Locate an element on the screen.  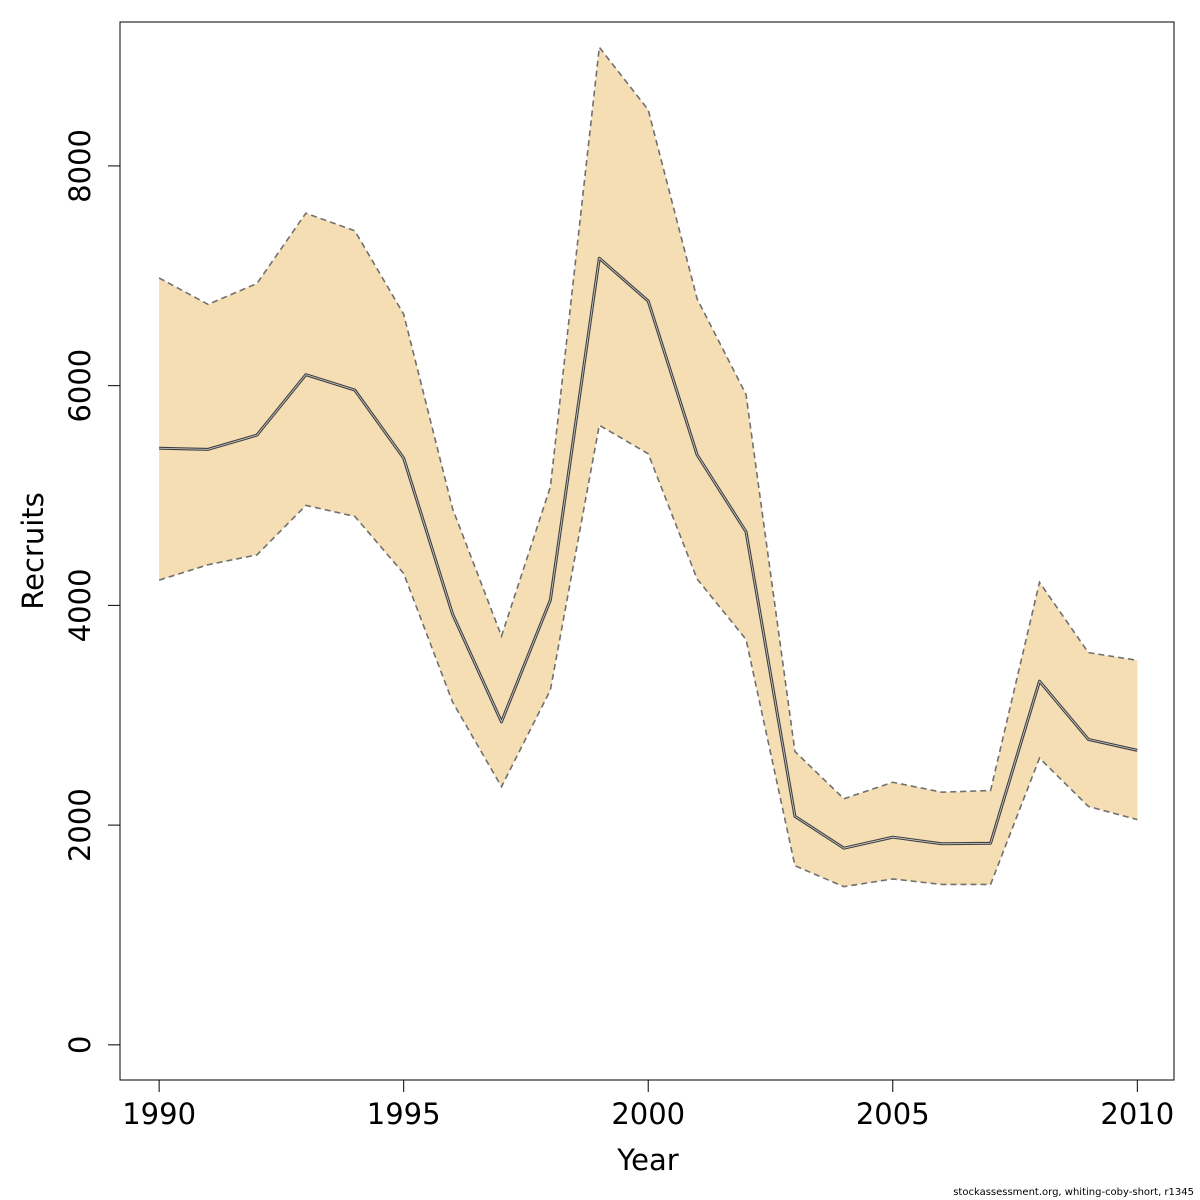
x-axis: 1990 1995 2000 2005 2010 is located at coordinates (648, 1105).